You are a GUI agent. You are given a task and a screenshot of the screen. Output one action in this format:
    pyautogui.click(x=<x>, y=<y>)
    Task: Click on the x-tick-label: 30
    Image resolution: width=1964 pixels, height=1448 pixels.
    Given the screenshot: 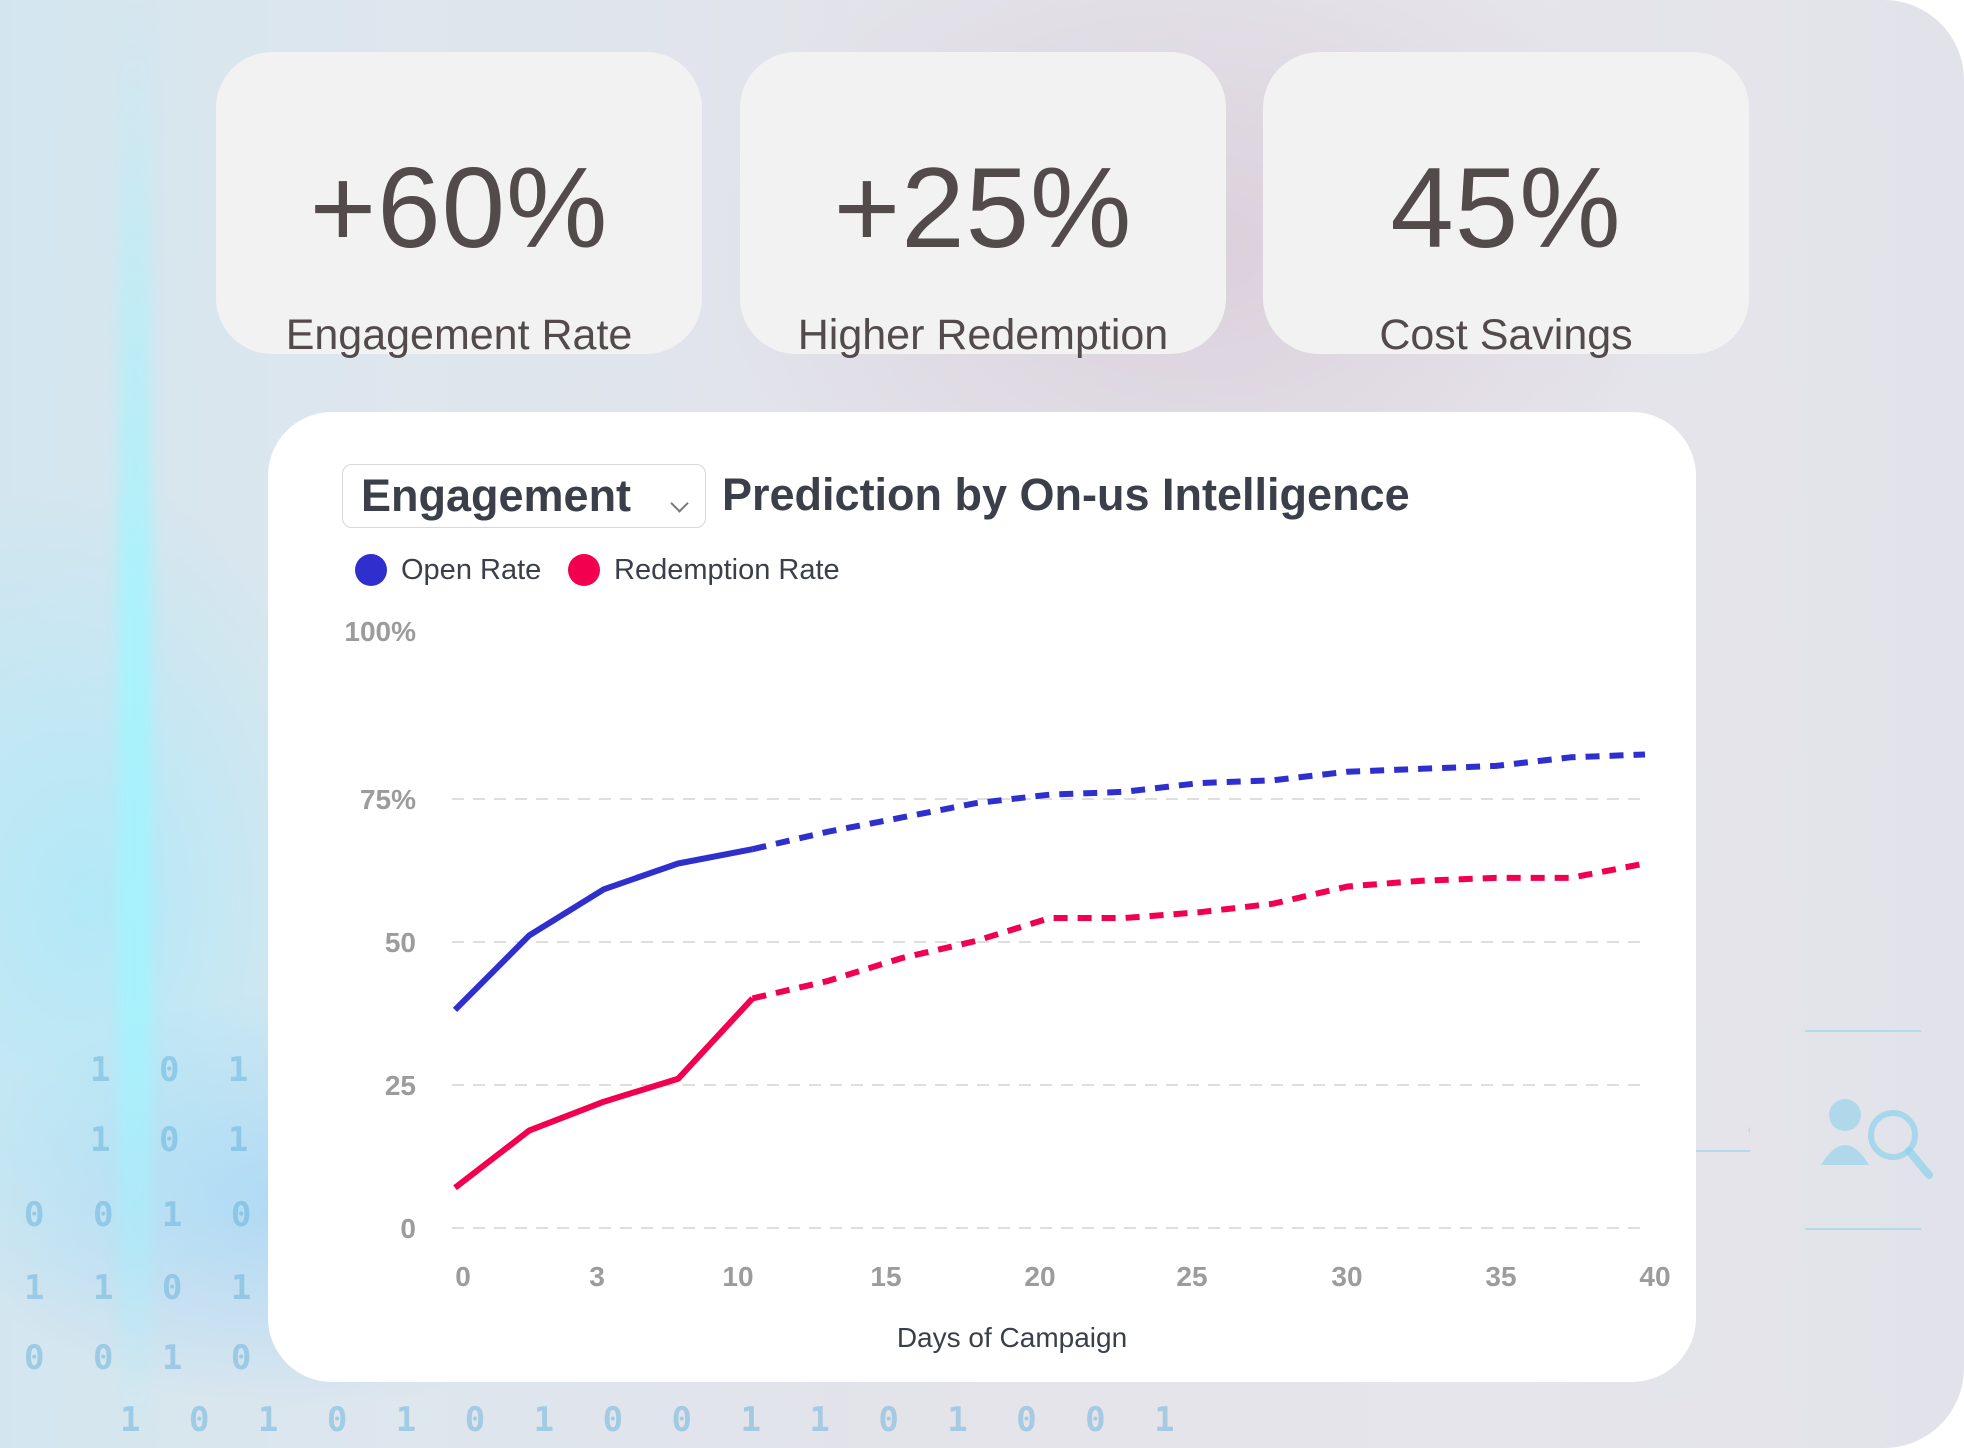 What is the action you would take?
    pyautogui.click(x=1346, y=1276)
    